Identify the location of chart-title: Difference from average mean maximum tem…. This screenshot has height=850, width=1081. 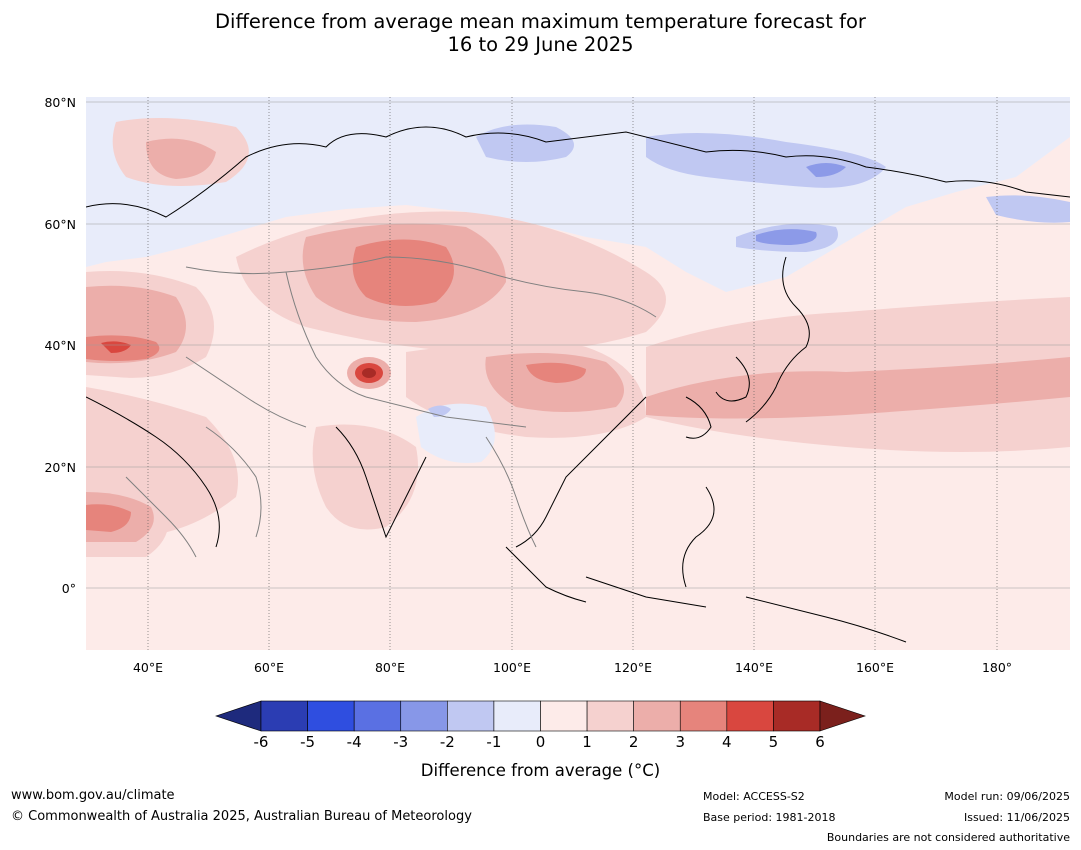
(540, 33).